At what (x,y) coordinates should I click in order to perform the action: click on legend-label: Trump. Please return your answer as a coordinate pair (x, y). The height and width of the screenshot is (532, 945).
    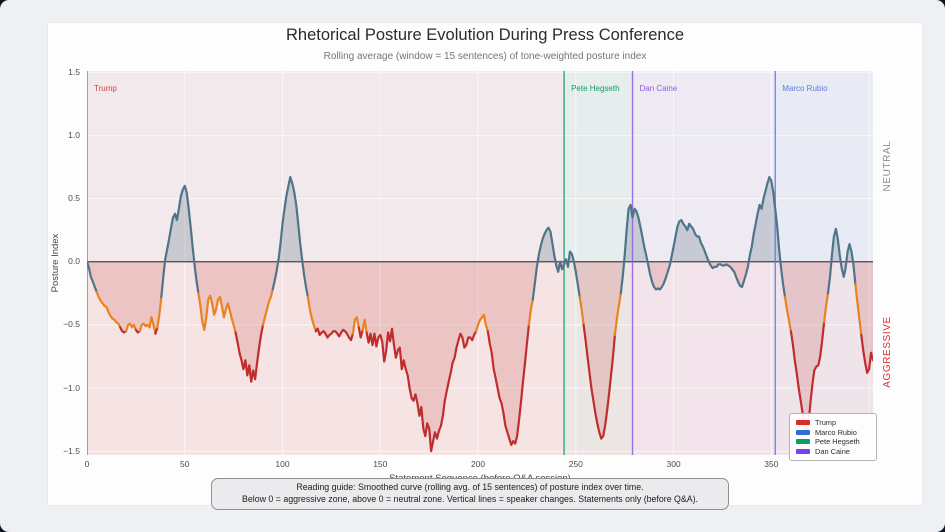
    Looking at the image, I should click on (826, 423).